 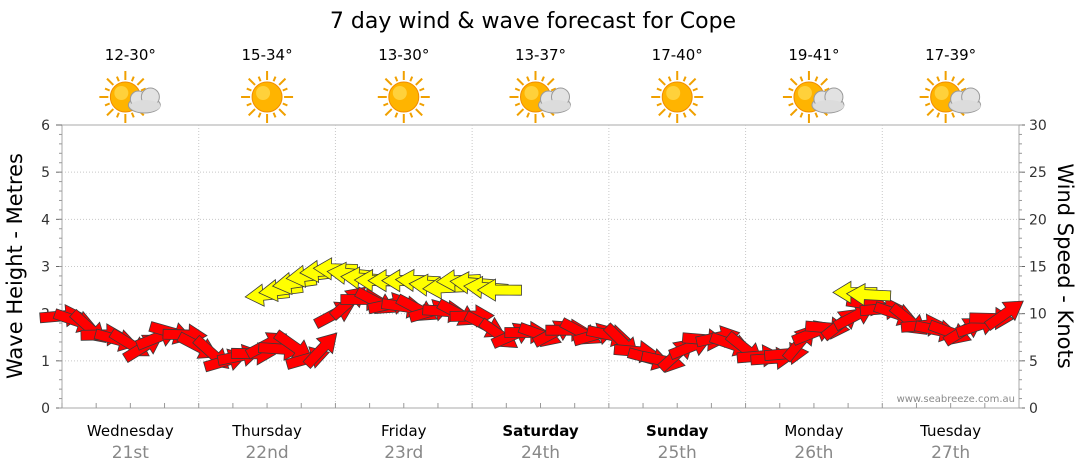 What do you see at coordinates (1038, 126) in the screenshot?
I see `right-tick-label: 30` at bounding box center [1038, 126].